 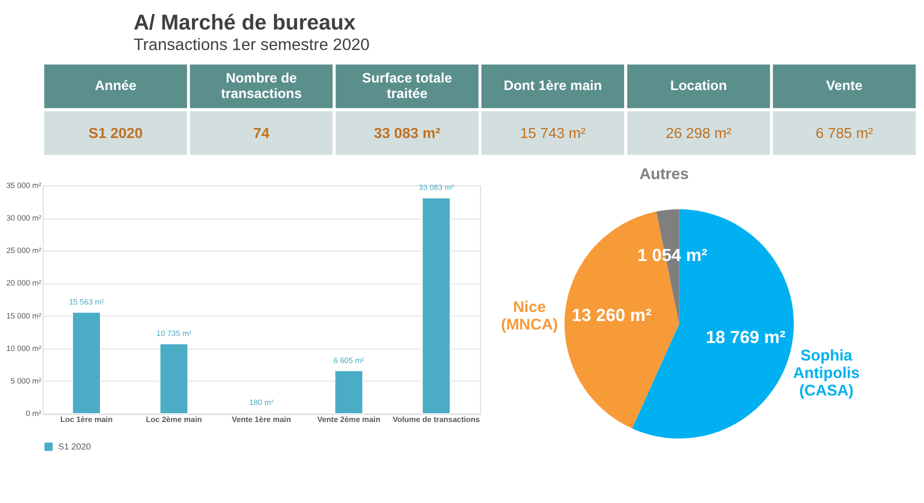 I want to click on text: 33 083 m², so click(x=407, y=134).